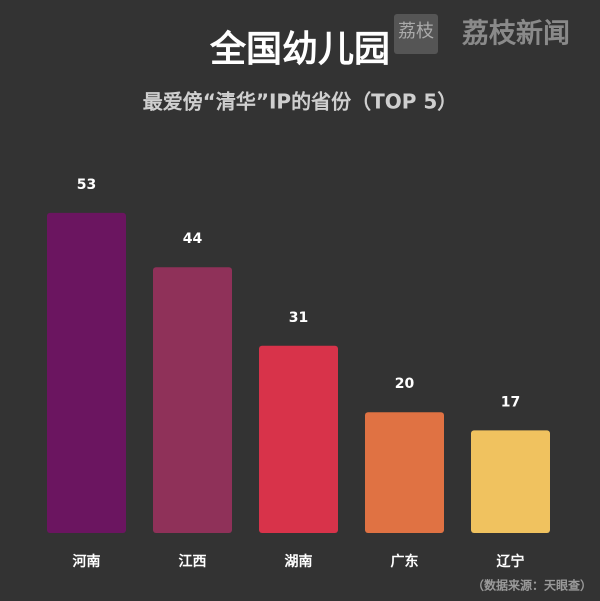  I want to click on x-tick-label: 河南, so click(87, 561).